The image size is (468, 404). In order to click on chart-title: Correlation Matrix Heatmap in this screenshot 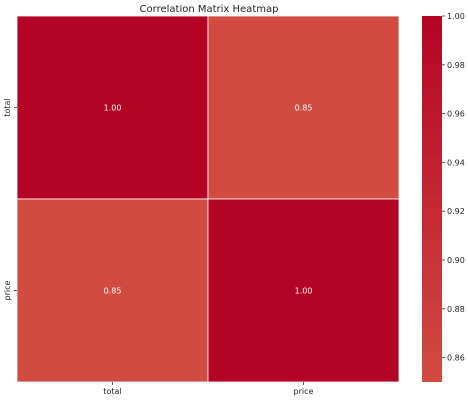, I will do `click(209, 9)`.